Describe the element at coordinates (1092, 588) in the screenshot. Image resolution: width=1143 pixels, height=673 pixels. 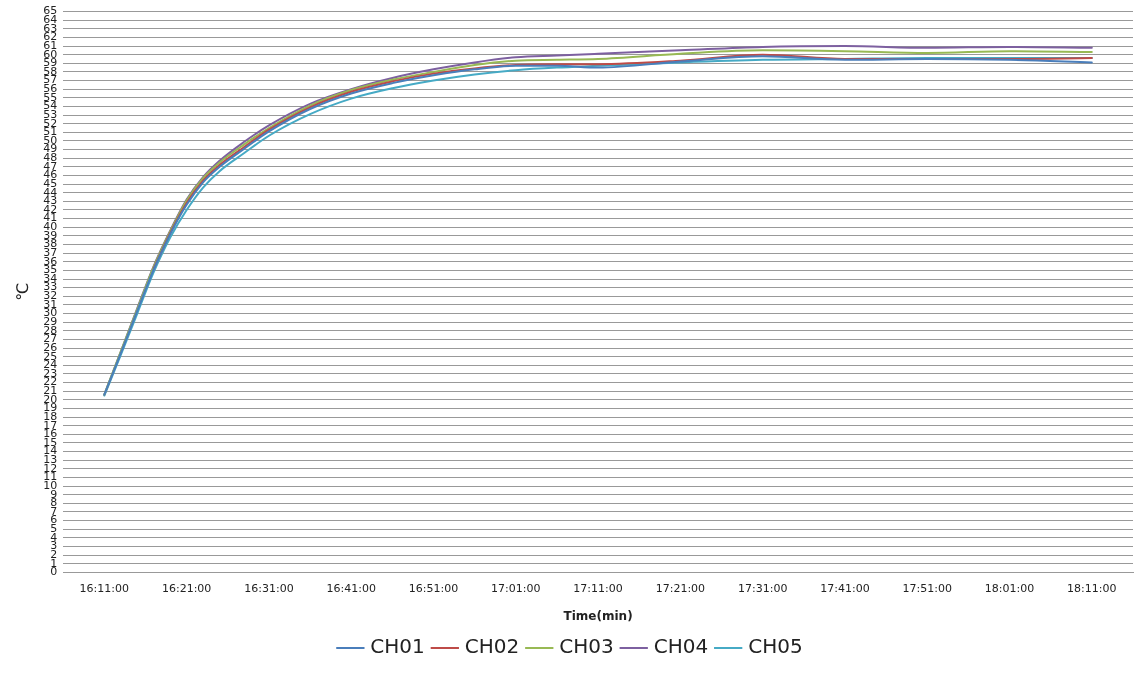
I see `x-tick-label: 18:11:00` at that location.